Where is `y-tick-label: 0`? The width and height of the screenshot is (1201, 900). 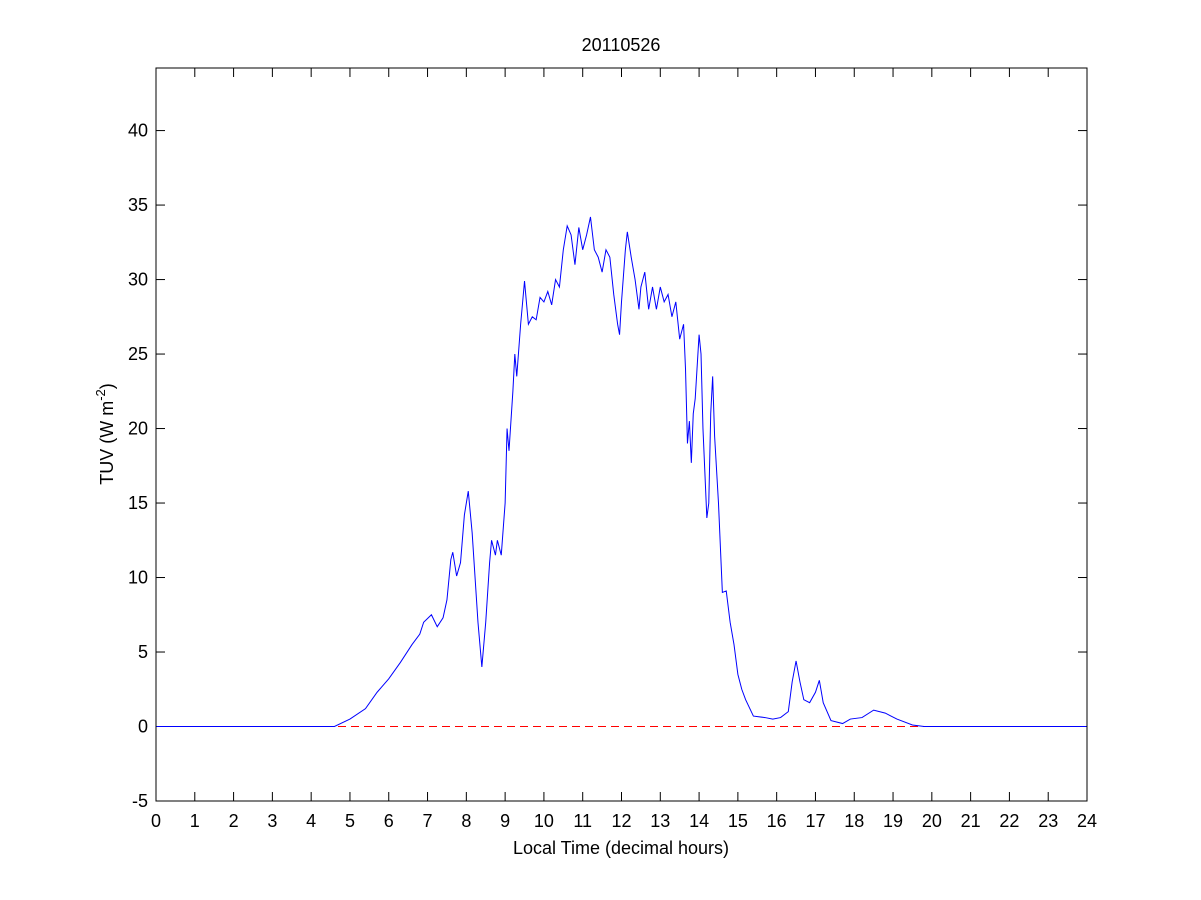
y-tick-label: 0 is located at coordinates (143, 727).